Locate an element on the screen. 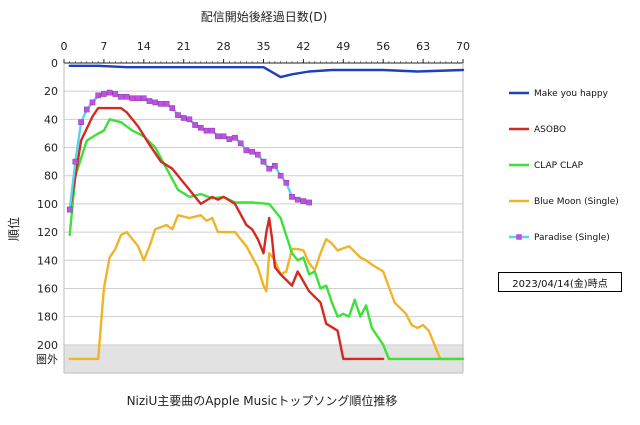 The width and height of the screenshot is (640, 425). x-tick-label: 35 is located at coordinates (264, 46).